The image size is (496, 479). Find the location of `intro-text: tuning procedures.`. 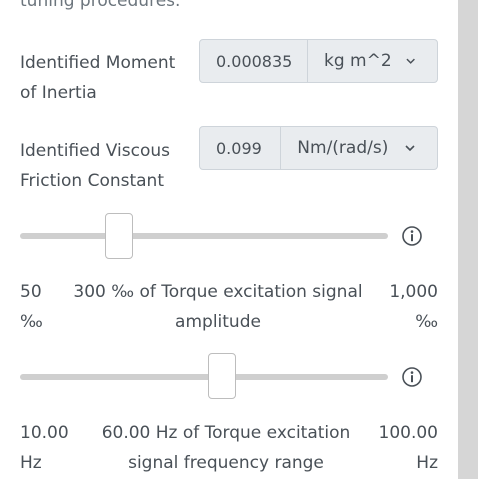

intro-text: tuning procedures. is located at coordinates (100, 5).